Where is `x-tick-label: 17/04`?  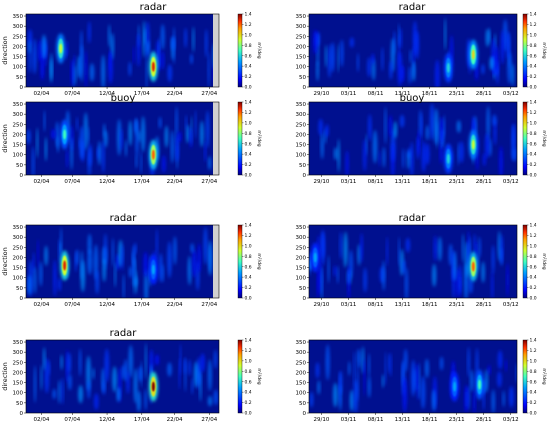
x-tick-label: 17/04 is located at coordinates (142, 94).